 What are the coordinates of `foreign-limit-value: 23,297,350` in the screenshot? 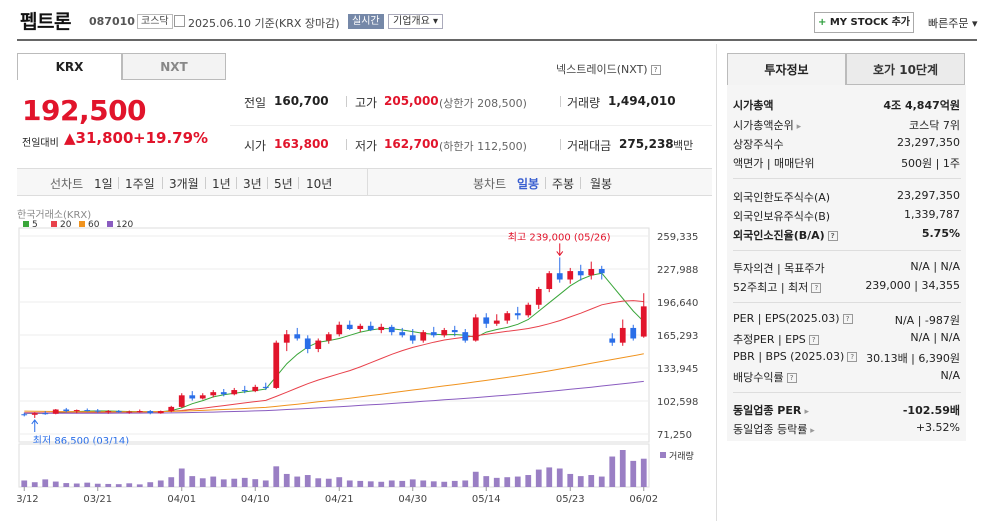 It's located at (928, 195).